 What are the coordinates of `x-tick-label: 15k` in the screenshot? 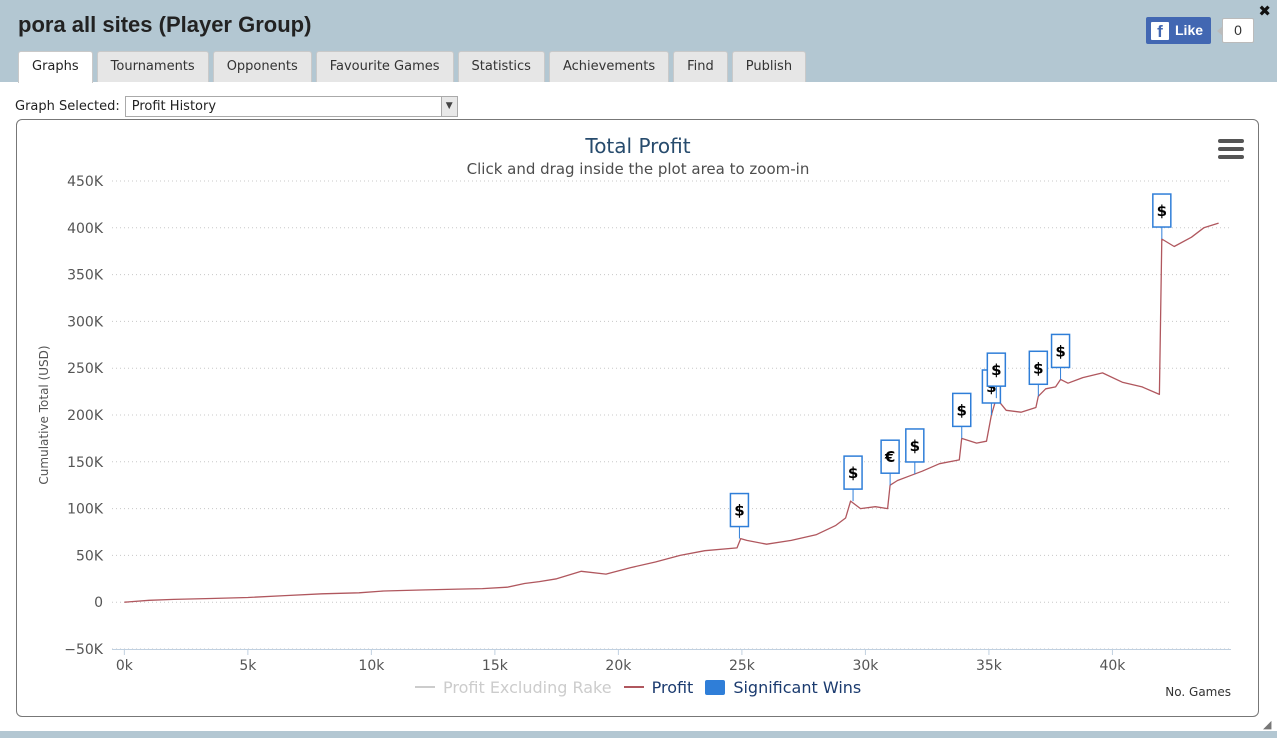 It's located at (495, 666).